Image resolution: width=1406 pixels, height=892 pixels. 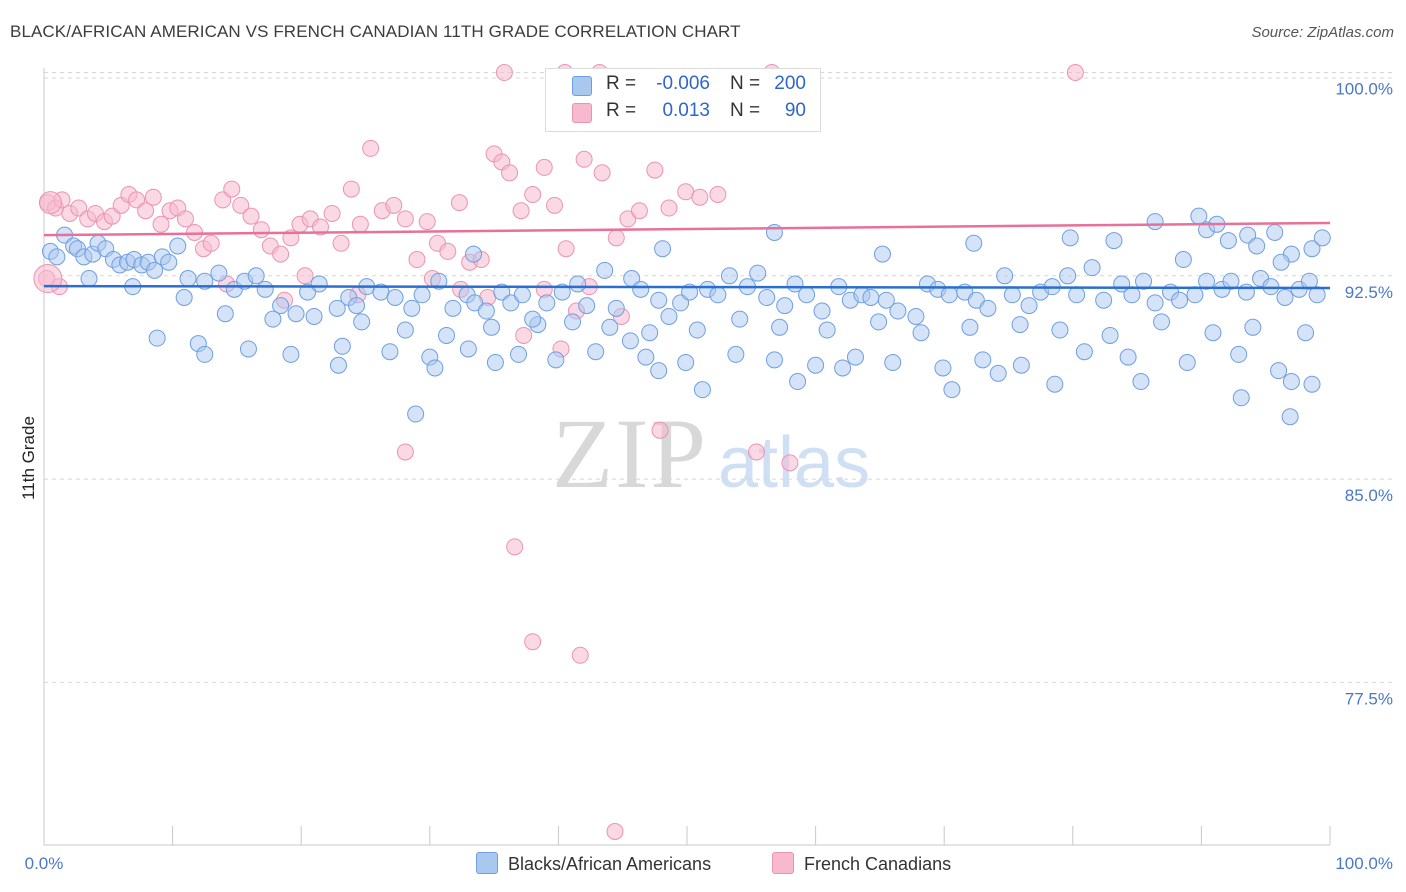 What do you see at coordinates (28, 458) in the screenshot?
I see `y-axis-title: 11th Grade` at bounding box center [28, 458].